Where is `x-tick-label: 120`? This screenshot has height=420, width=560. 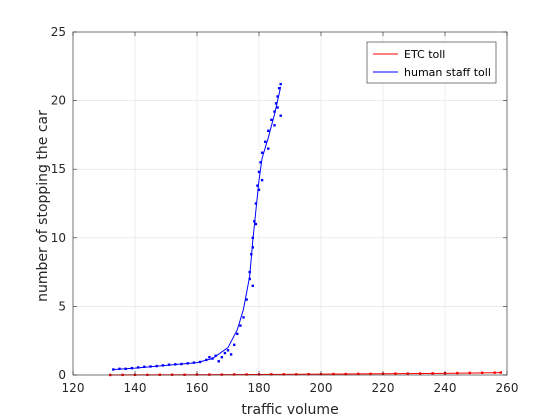
x-tick-label: 120 is located at coordinates (73, 388).